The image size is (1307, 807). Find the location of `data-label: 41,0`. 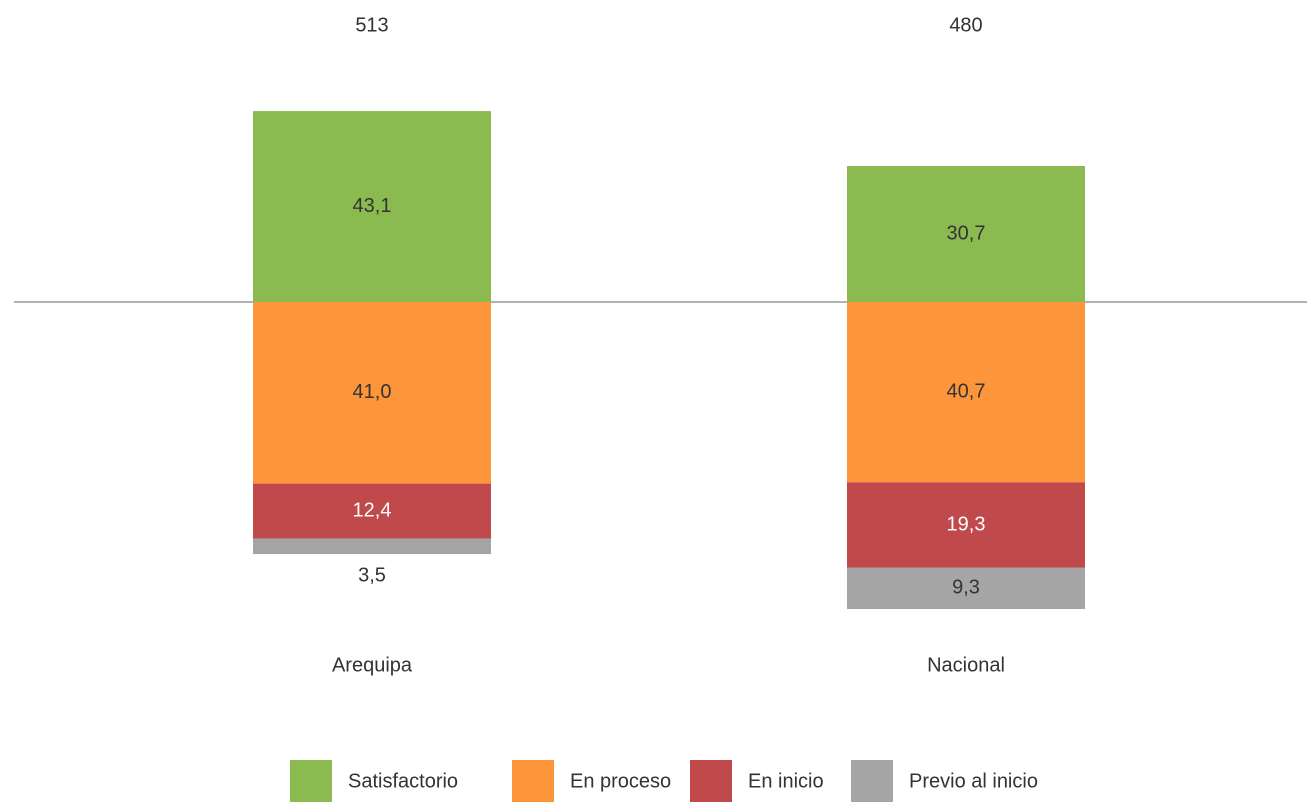

data-label: 41,0 is located at coordinates (372, 392).